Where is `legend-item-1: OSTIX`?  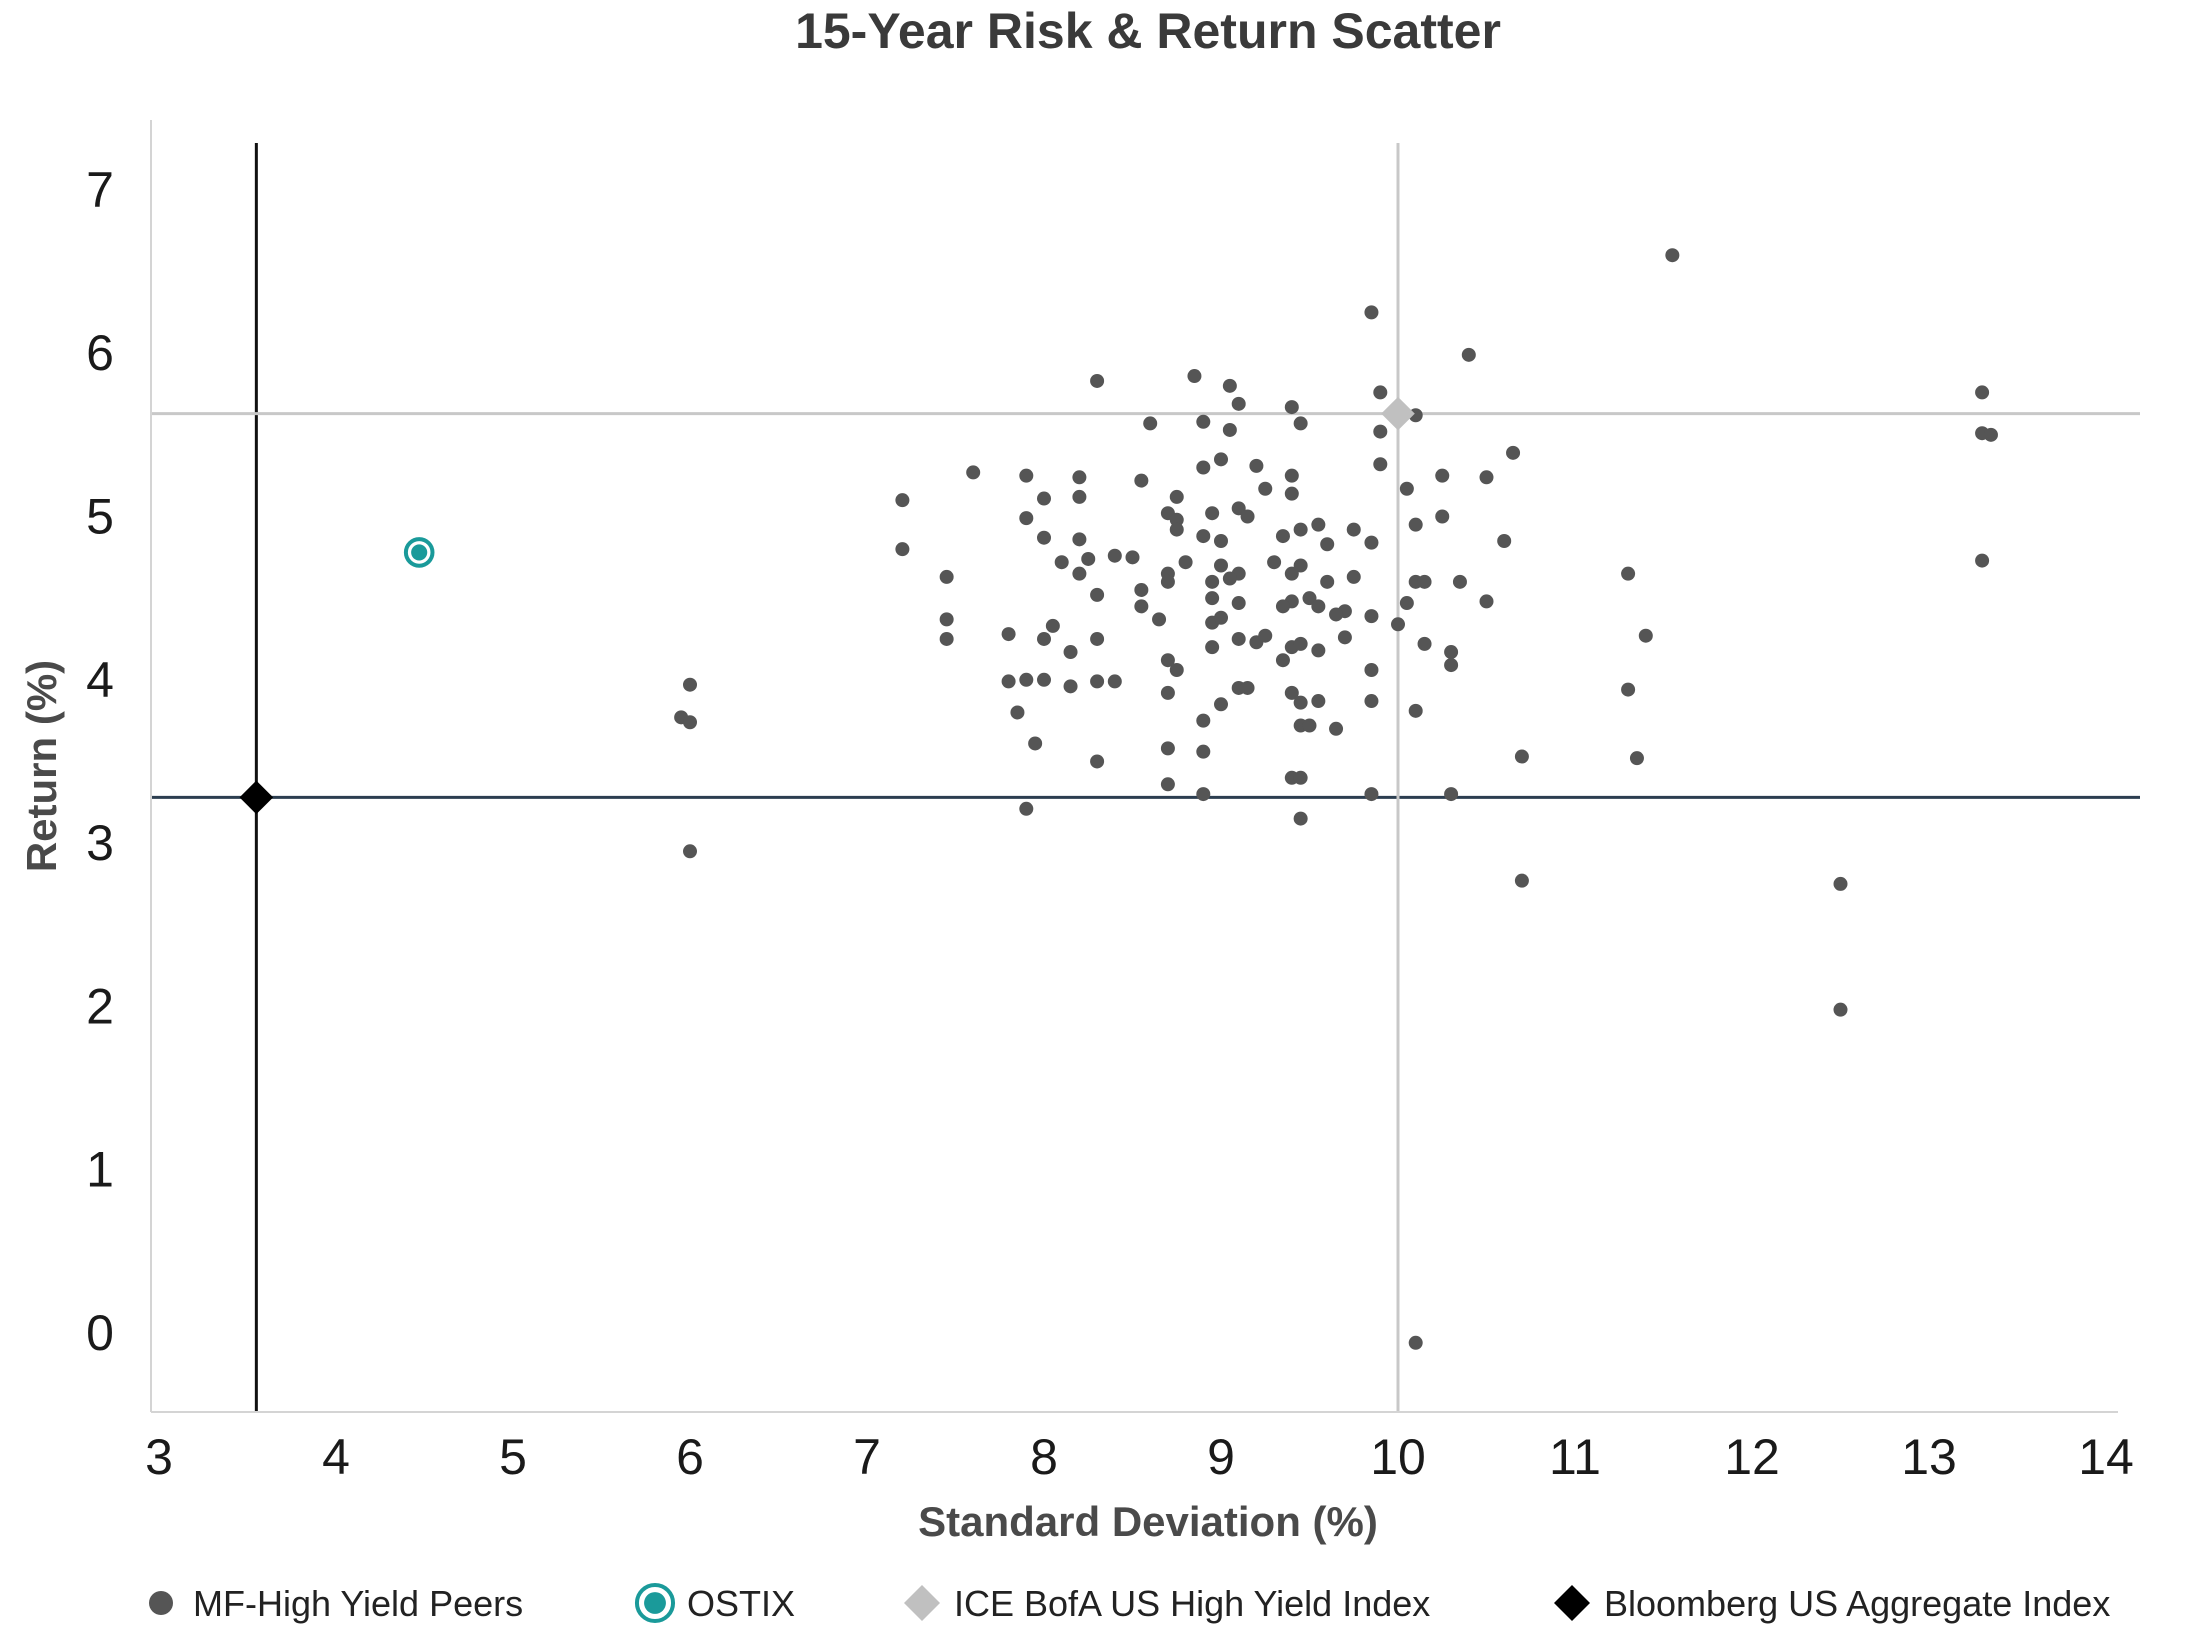 legend-item-1: OSTIX is located at coordinates (714, 1603).